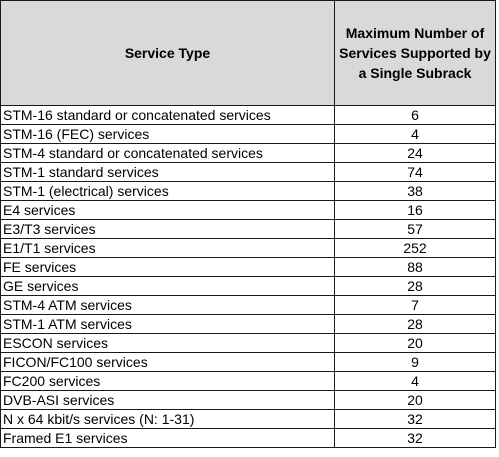 This screenshot has height=457, width=499. Describe the element at coordinates (167, 153) in the screenshot. I see `service-type-cell: STM-4 standard or concatenated services` at that location.